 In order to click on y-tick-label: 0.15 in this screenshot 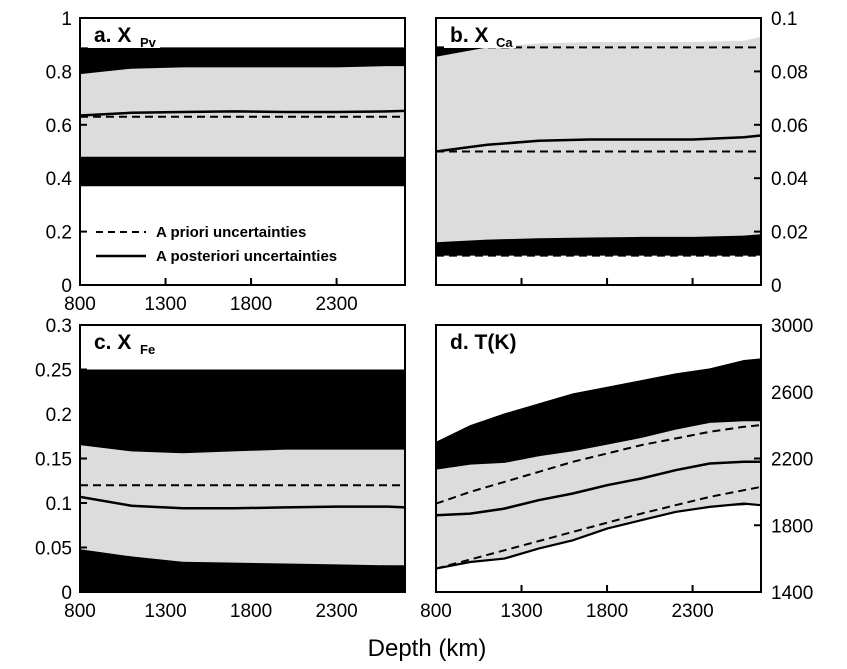, I will do `click(53, 460)`.